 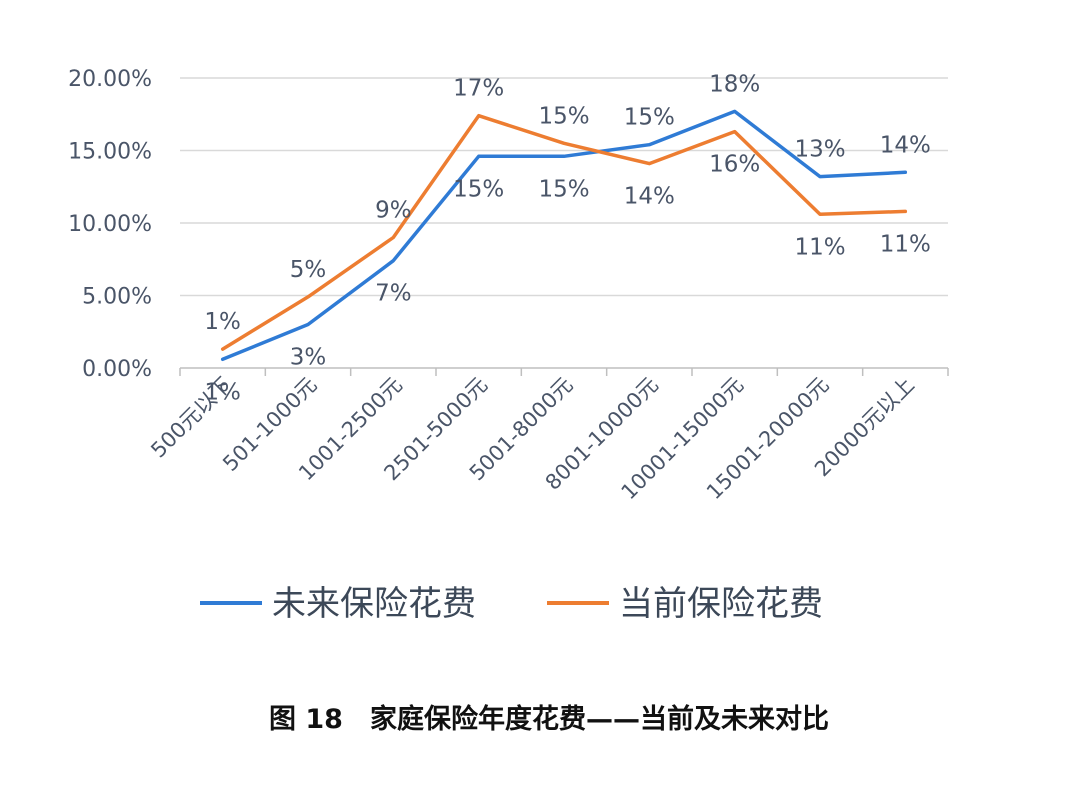 I want to click on y-tick-label: 15.00%, so click(x=110, y=152).